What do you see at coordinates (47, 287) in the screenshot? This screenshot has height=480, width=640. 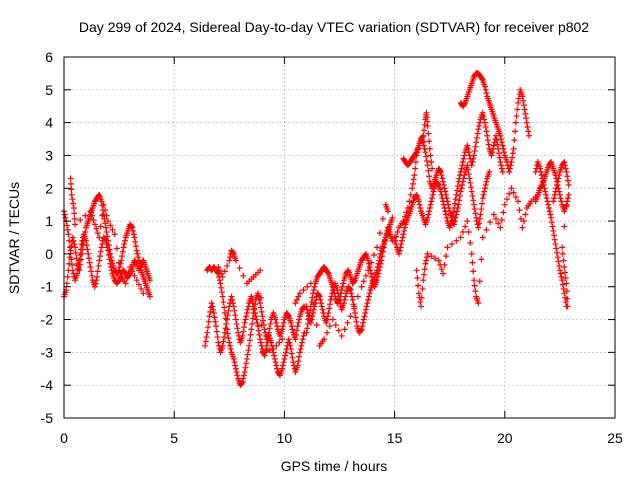 I see `y-tick-label: -1` at bounding box center [47, 287].